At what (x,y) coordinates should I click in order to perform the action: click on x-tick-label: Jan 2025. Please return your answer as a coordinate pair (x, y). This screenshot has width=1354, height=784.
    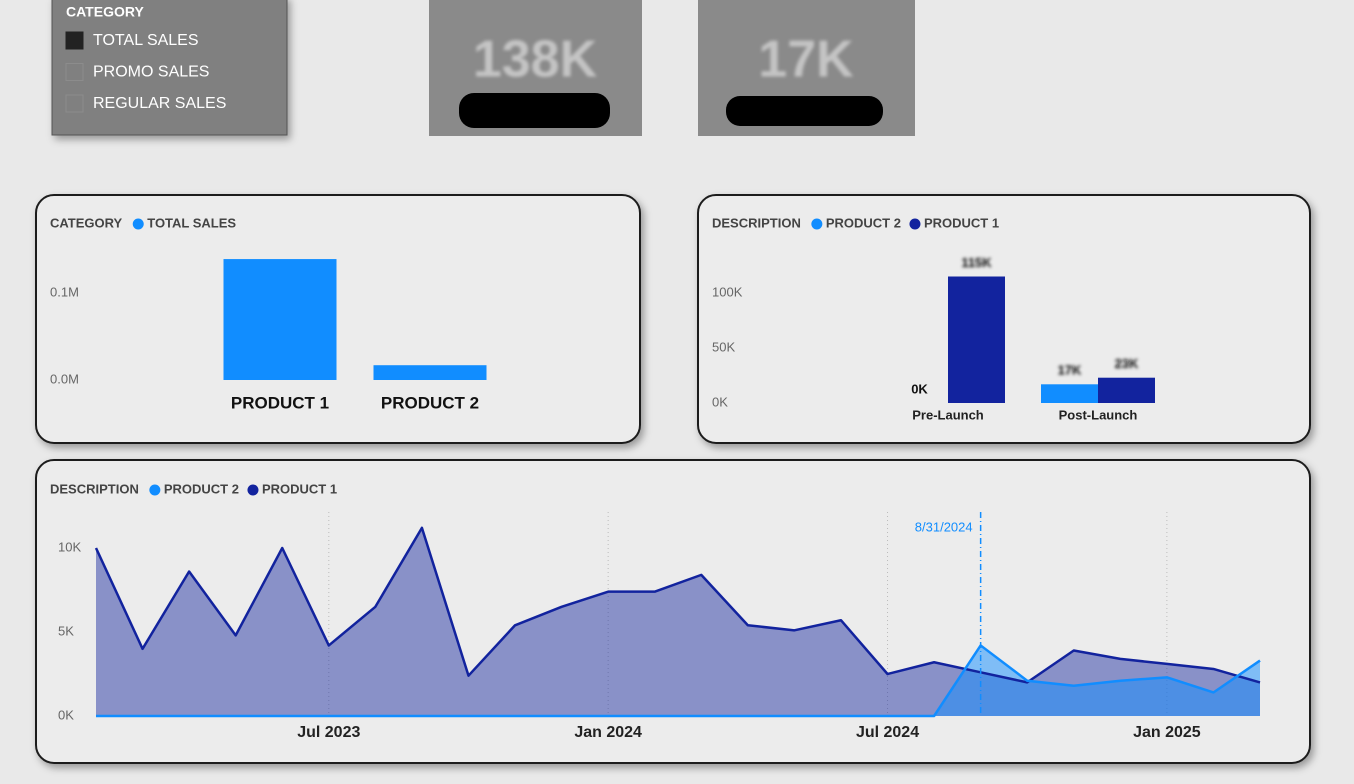
    Looking at the image, I should click on (1167, 732).